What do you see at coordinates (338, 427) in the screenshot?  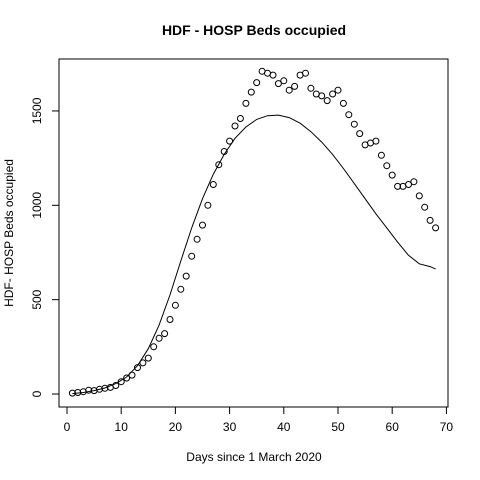 I see `x-tick-label: 50` at bounding box center [338, 427].